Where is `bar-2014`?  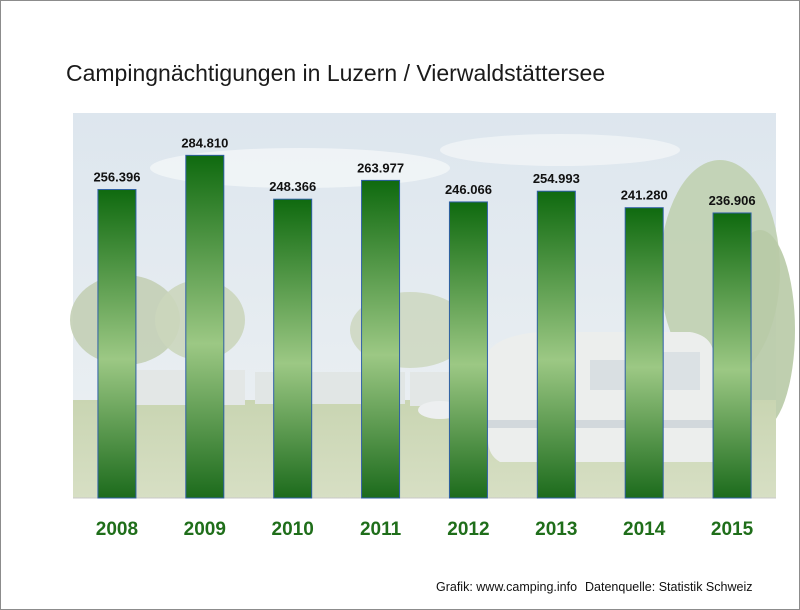
bar-2014 is located at coordinates (644, 353).